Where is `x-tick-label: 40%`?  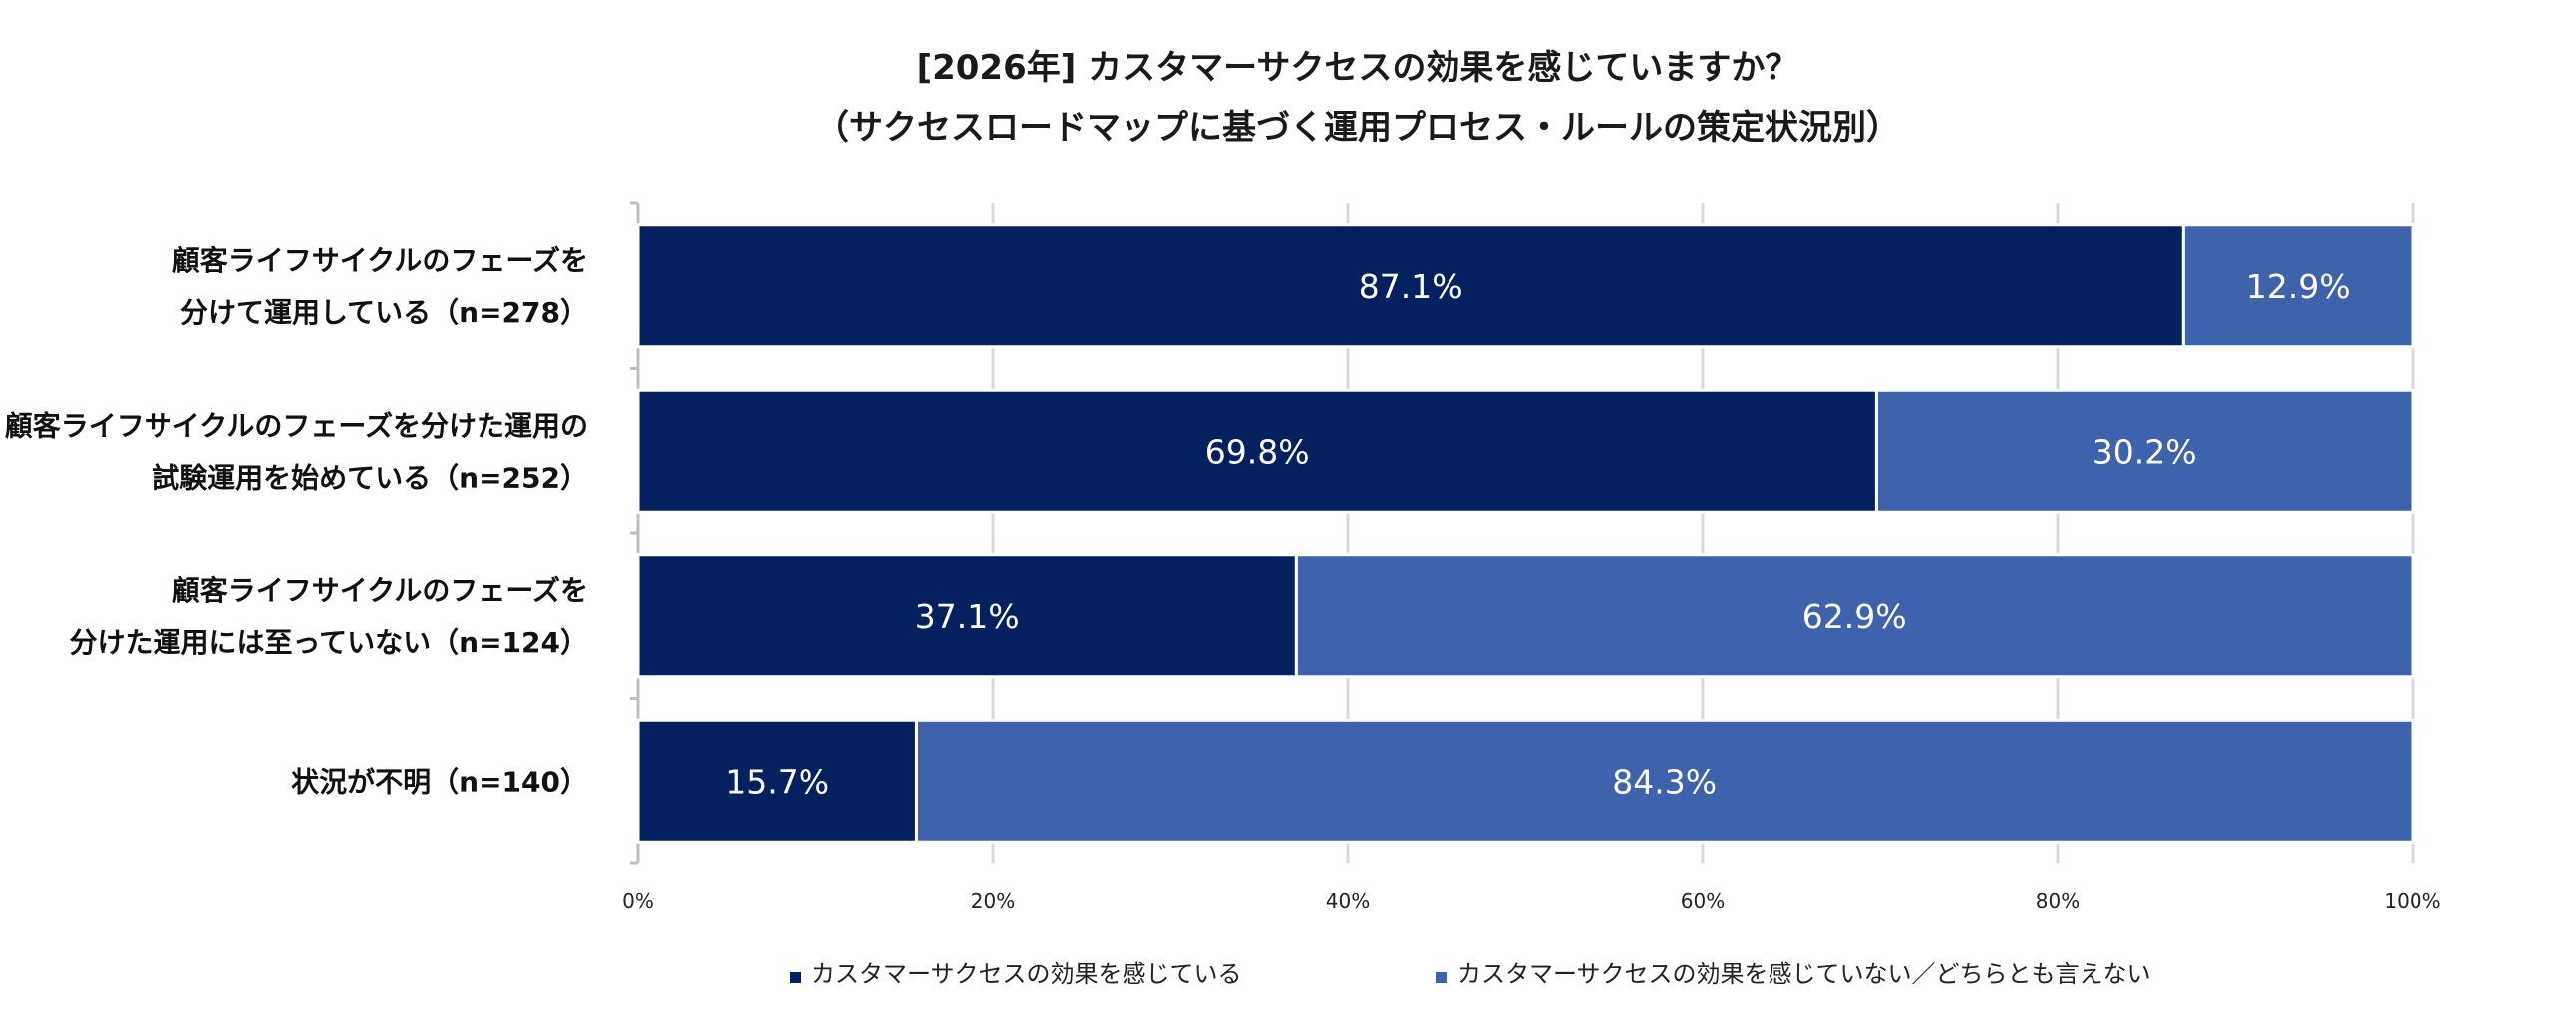 x-tick-label: 40% is located at coordinates (1348, 901).